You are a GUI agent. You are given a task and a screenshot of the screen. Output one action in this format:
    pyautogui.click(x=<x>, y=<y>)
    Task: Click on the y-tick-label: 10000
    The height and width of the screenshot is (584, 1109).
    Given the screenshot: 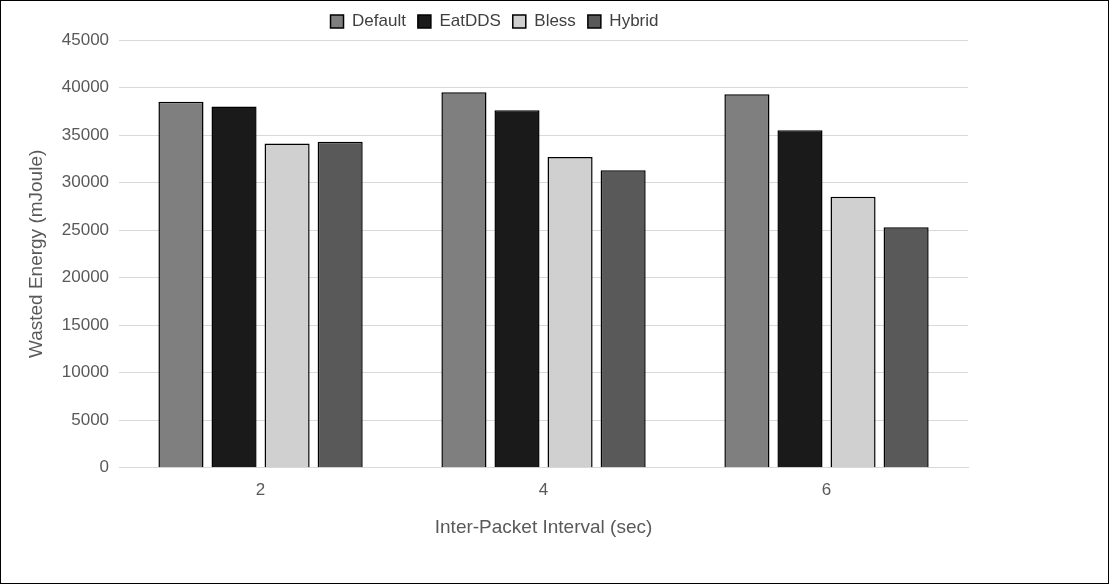 What is the action you would take?
    pyautogui.click(x=85, y=372)
    